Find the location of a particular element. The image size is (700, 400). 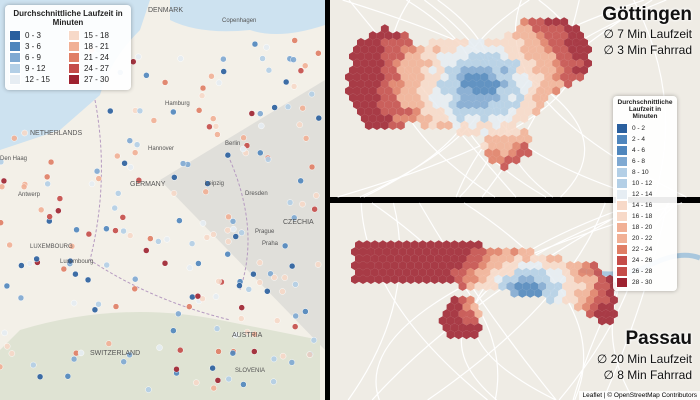

sea is located at coordinates (247, 17).